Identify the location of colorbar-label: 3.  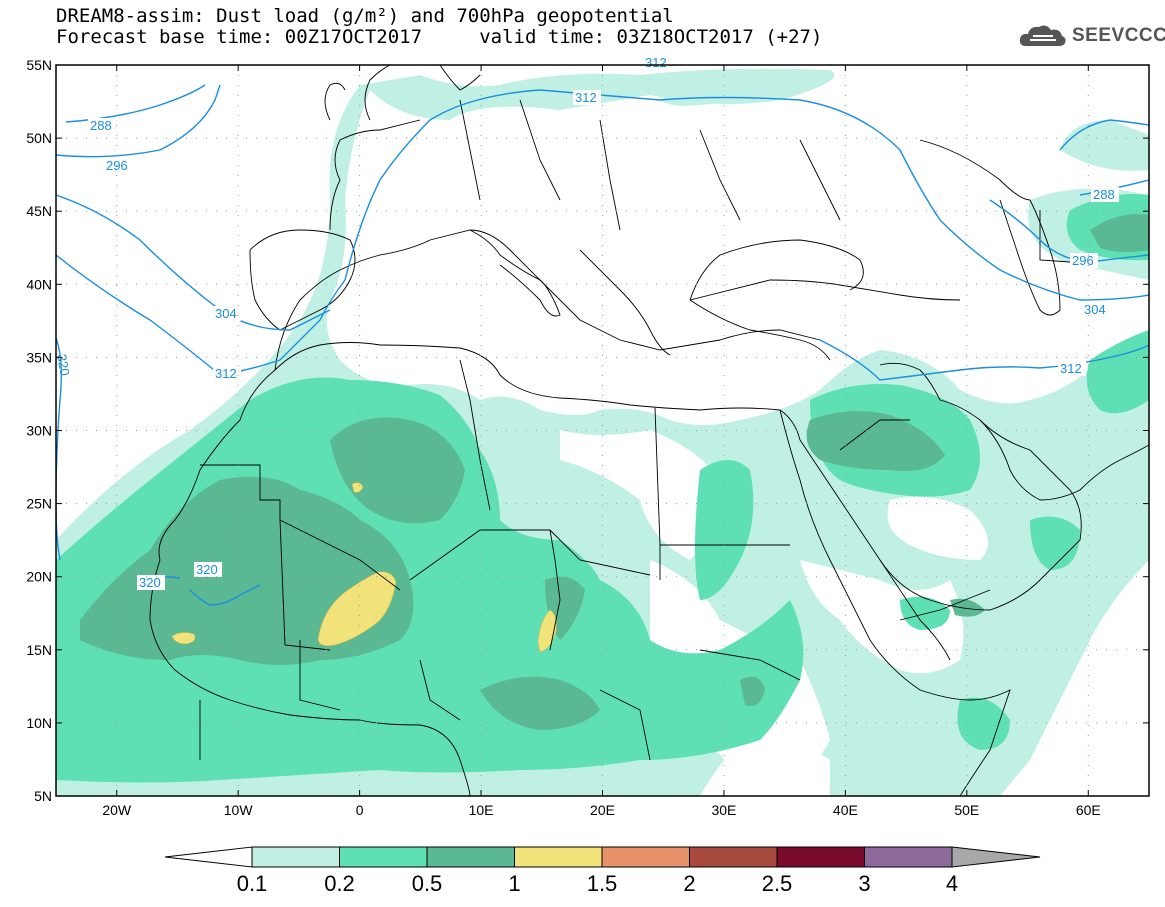
(864, 883).